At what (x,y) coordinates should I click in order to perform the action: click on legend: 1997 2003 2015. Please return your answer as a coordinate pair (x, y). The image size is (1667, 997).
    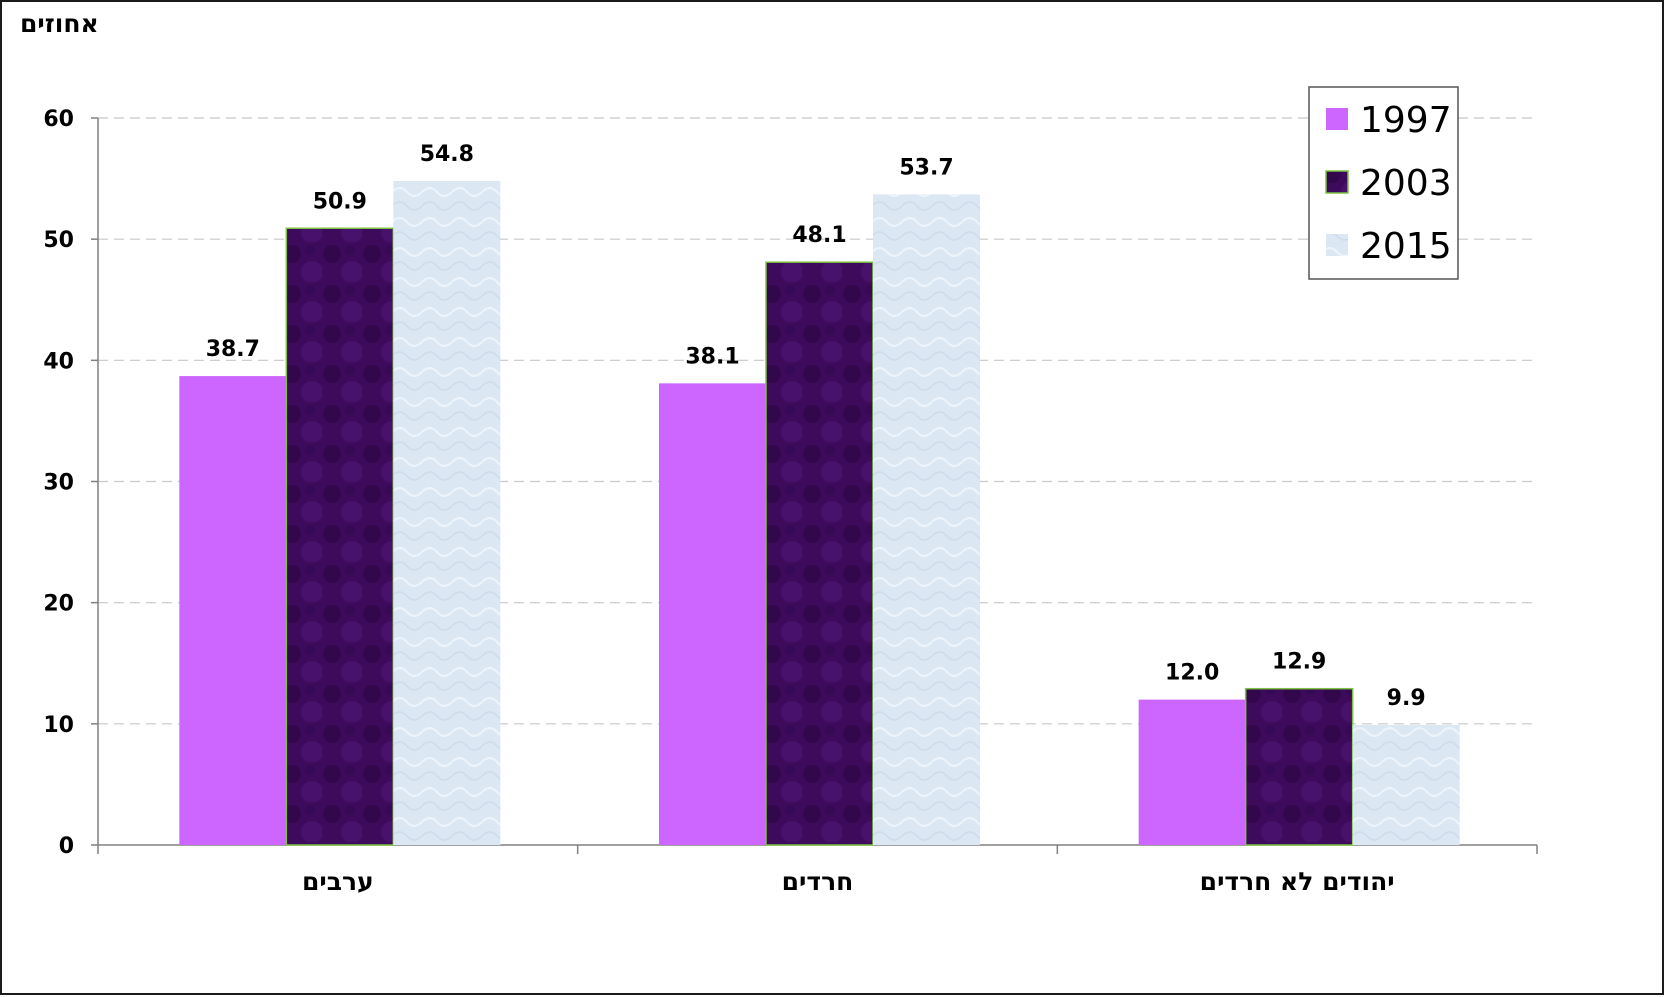
    Looking at the image, I should click on (1383, 183).